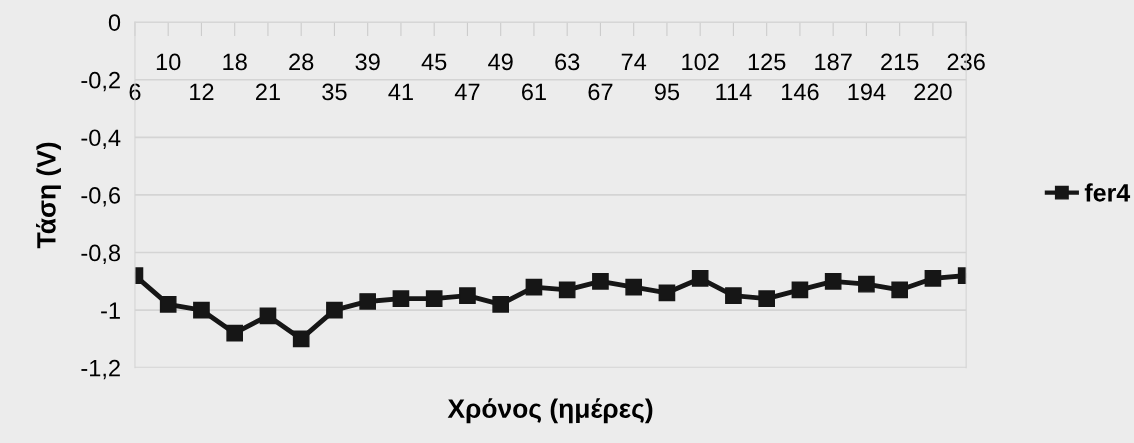 The height and width of the screenshot is (443, 1134). I want to click on x-tick-label: 194, so click(867, 92).